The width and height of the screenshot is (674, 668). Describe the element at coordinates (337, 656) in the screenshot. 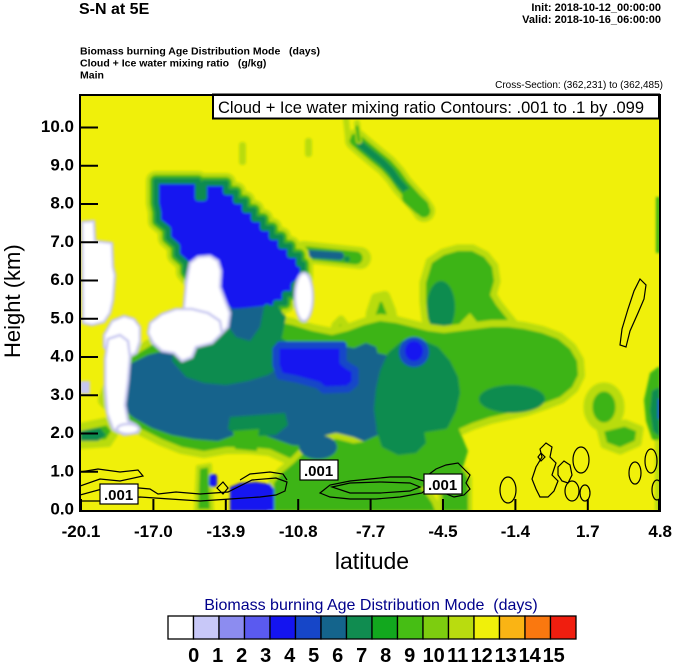

I see `svg-text: 6` at that location.